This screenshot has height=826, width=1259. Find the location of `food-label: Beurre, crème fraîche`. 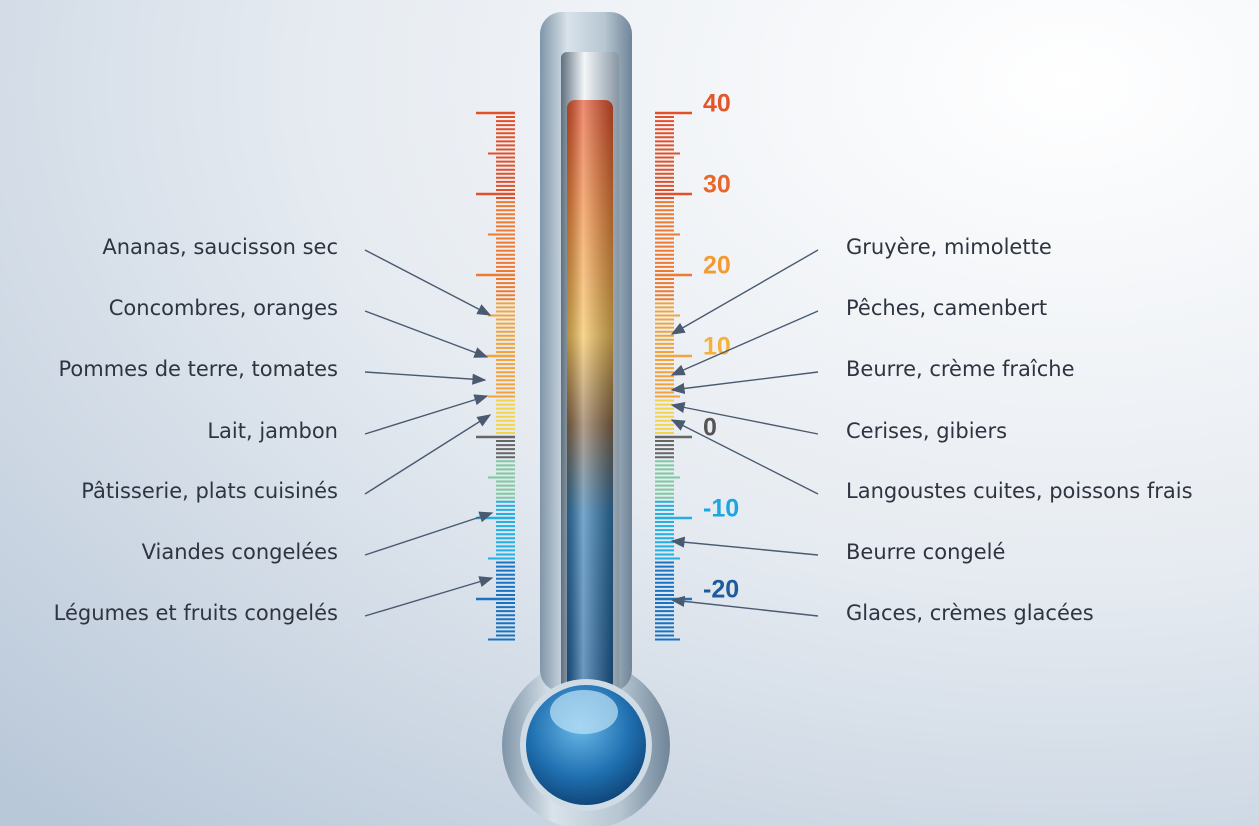

food-label: Beurre, crème fraîche is located at coordinates (960, 369).